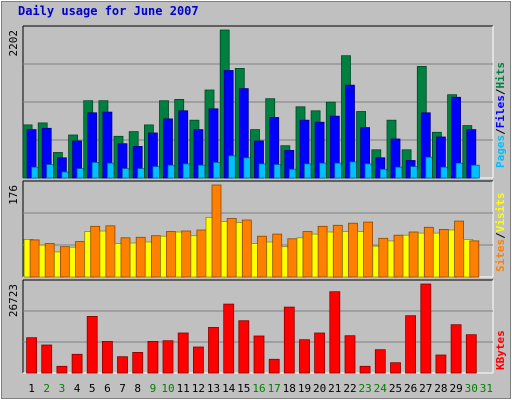  Describe the element at coordinates (410, 388) in the screenshot. I see `x-tick-label-26: 26` at that location.